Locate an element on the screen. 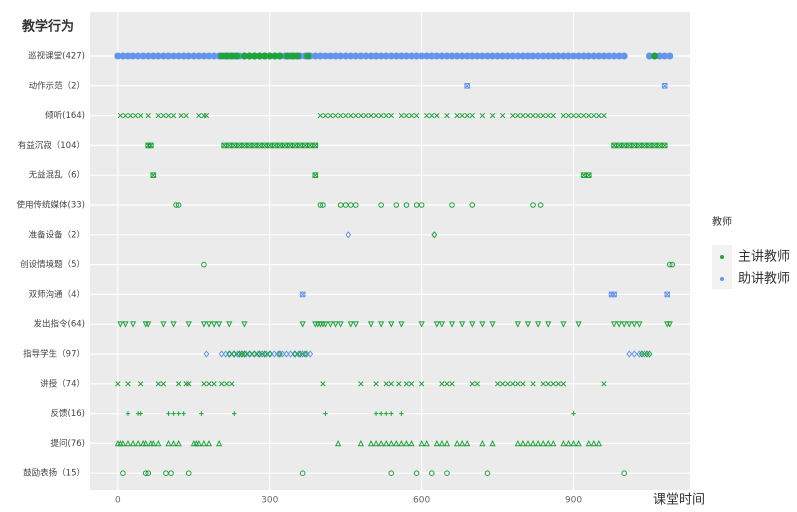 This screenshot has height=512, width=797. legend-label: 助讲教师 is located at coordinates (764, 279).